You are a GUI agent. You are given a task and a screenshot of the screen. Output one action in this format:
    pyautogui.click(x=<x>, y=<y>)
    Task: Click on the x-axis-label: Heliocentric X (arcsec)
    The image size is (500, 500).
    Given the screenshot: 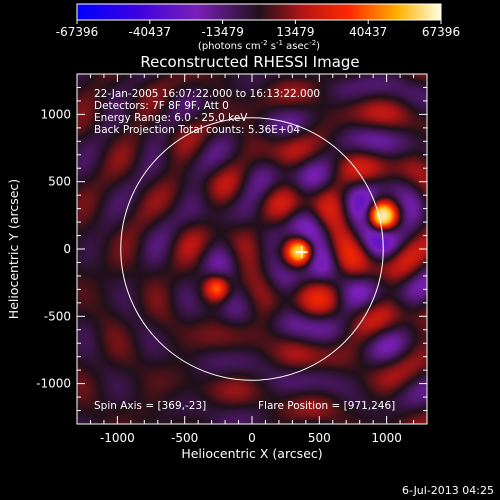 What is the action you would take?
    pyautogui.click(x=251, y=453)
    